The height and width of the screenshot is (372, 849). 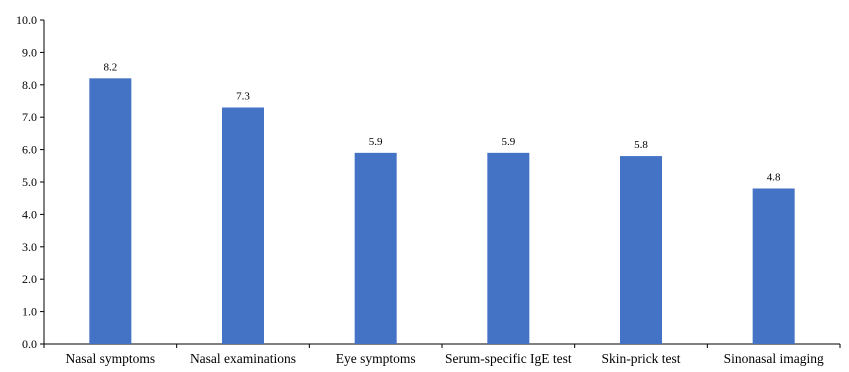 I want to click on x-tick-label: Nasal symptoms, so click(x=111, y=358).